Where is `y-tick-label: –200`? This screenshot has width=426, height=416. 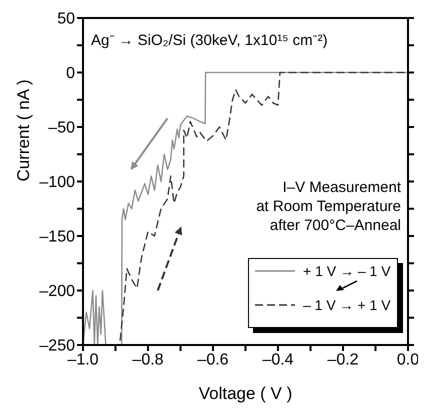 y-tick-label: –200 is located at coordinates (57, 291).